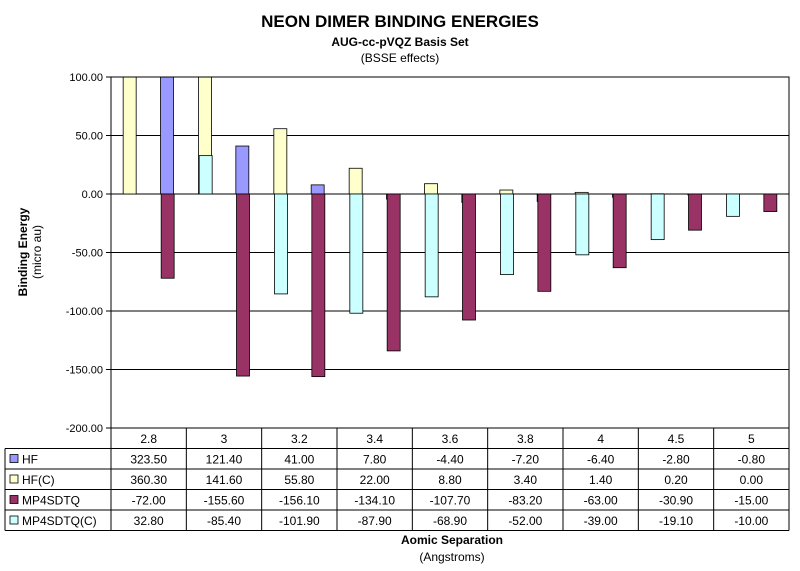 The image size is (800, 571). Describe the element at coordinates (601, 460) in the screenshot. I see `data-label: -6.40` at that location.